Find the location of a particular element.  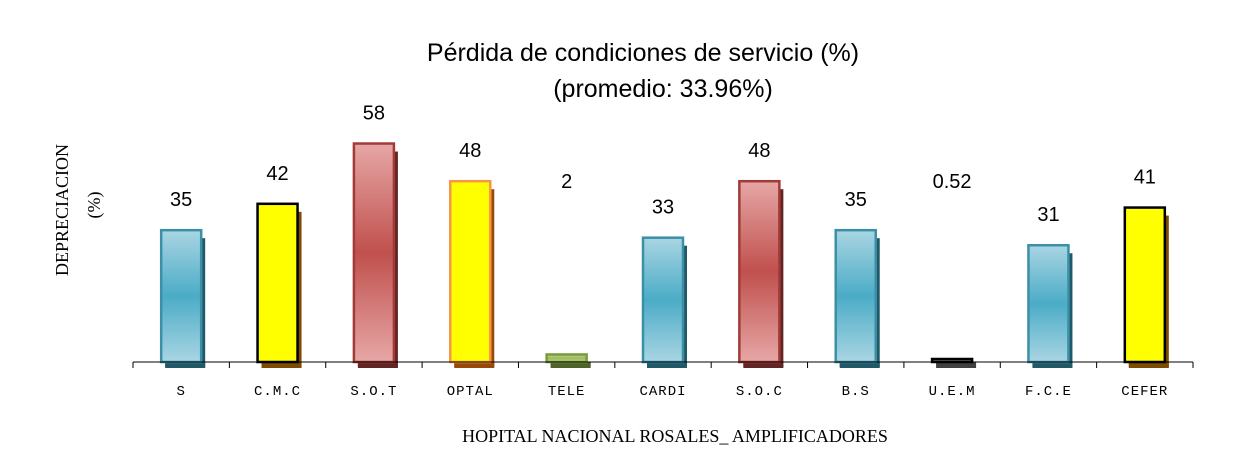

x-tick-label: B.S is located at coordinates (856, 392).